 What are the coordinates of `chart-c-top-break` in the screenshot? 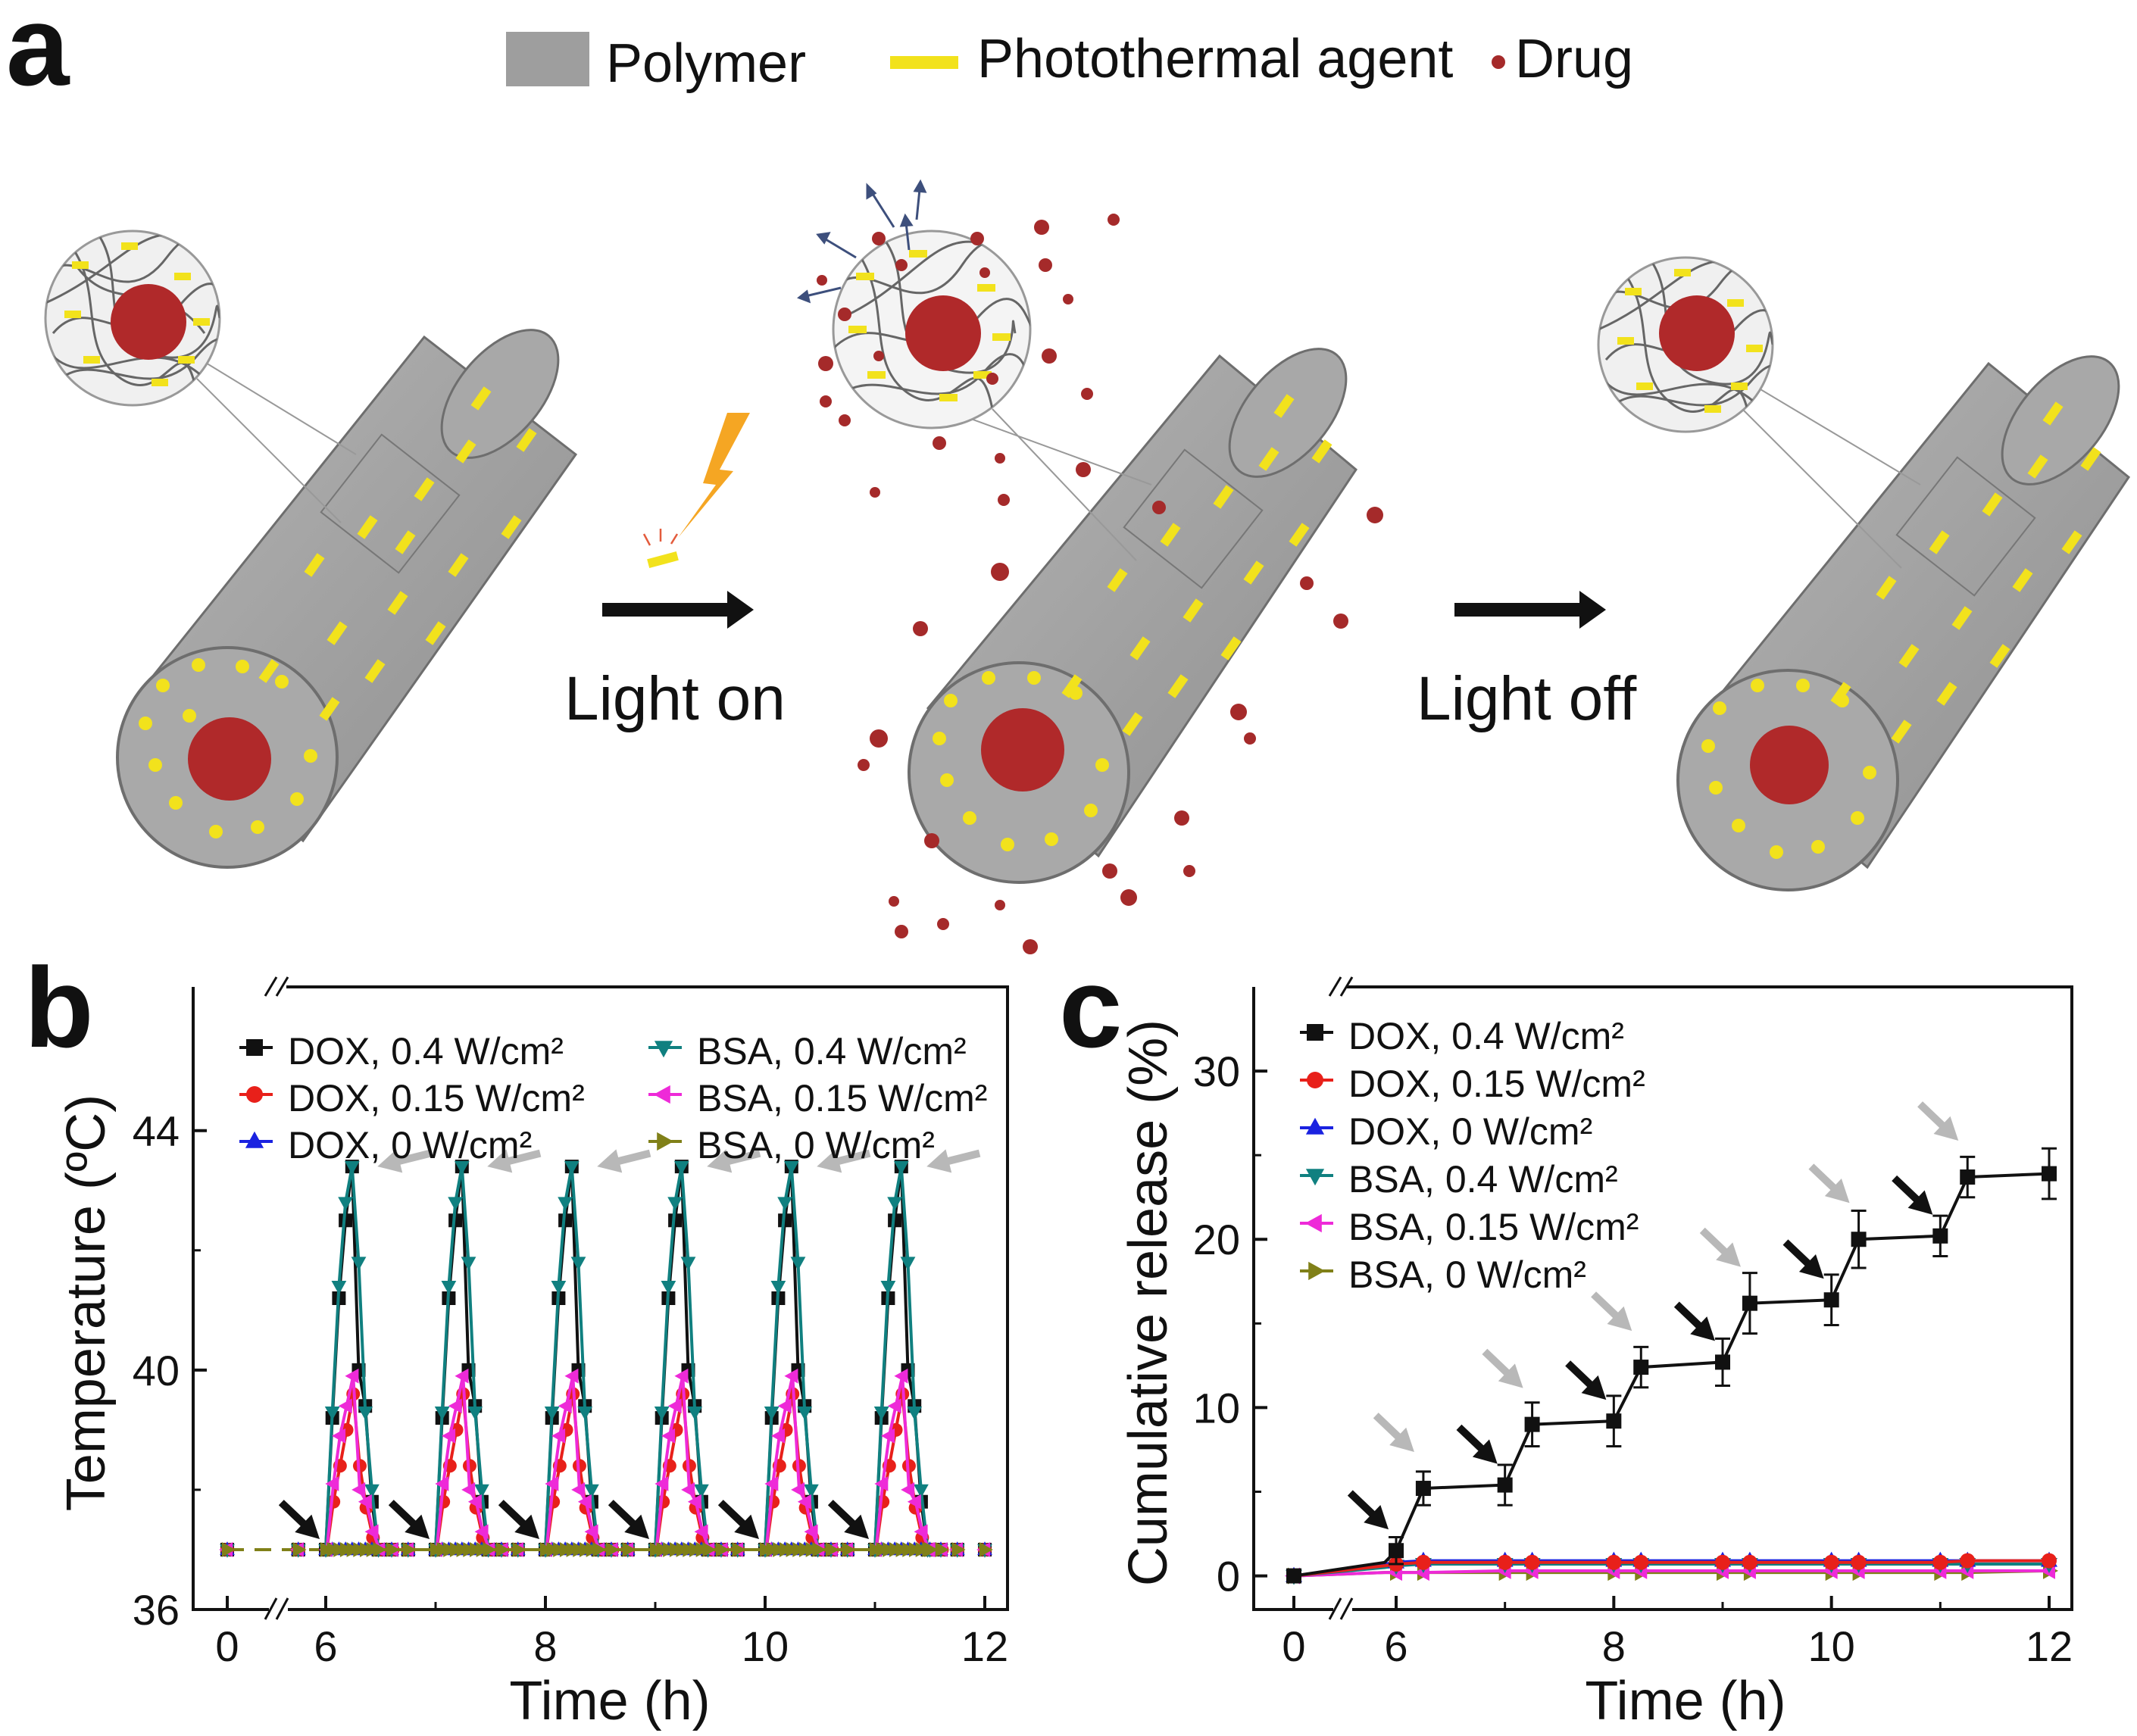 It's located at (1341, 987).